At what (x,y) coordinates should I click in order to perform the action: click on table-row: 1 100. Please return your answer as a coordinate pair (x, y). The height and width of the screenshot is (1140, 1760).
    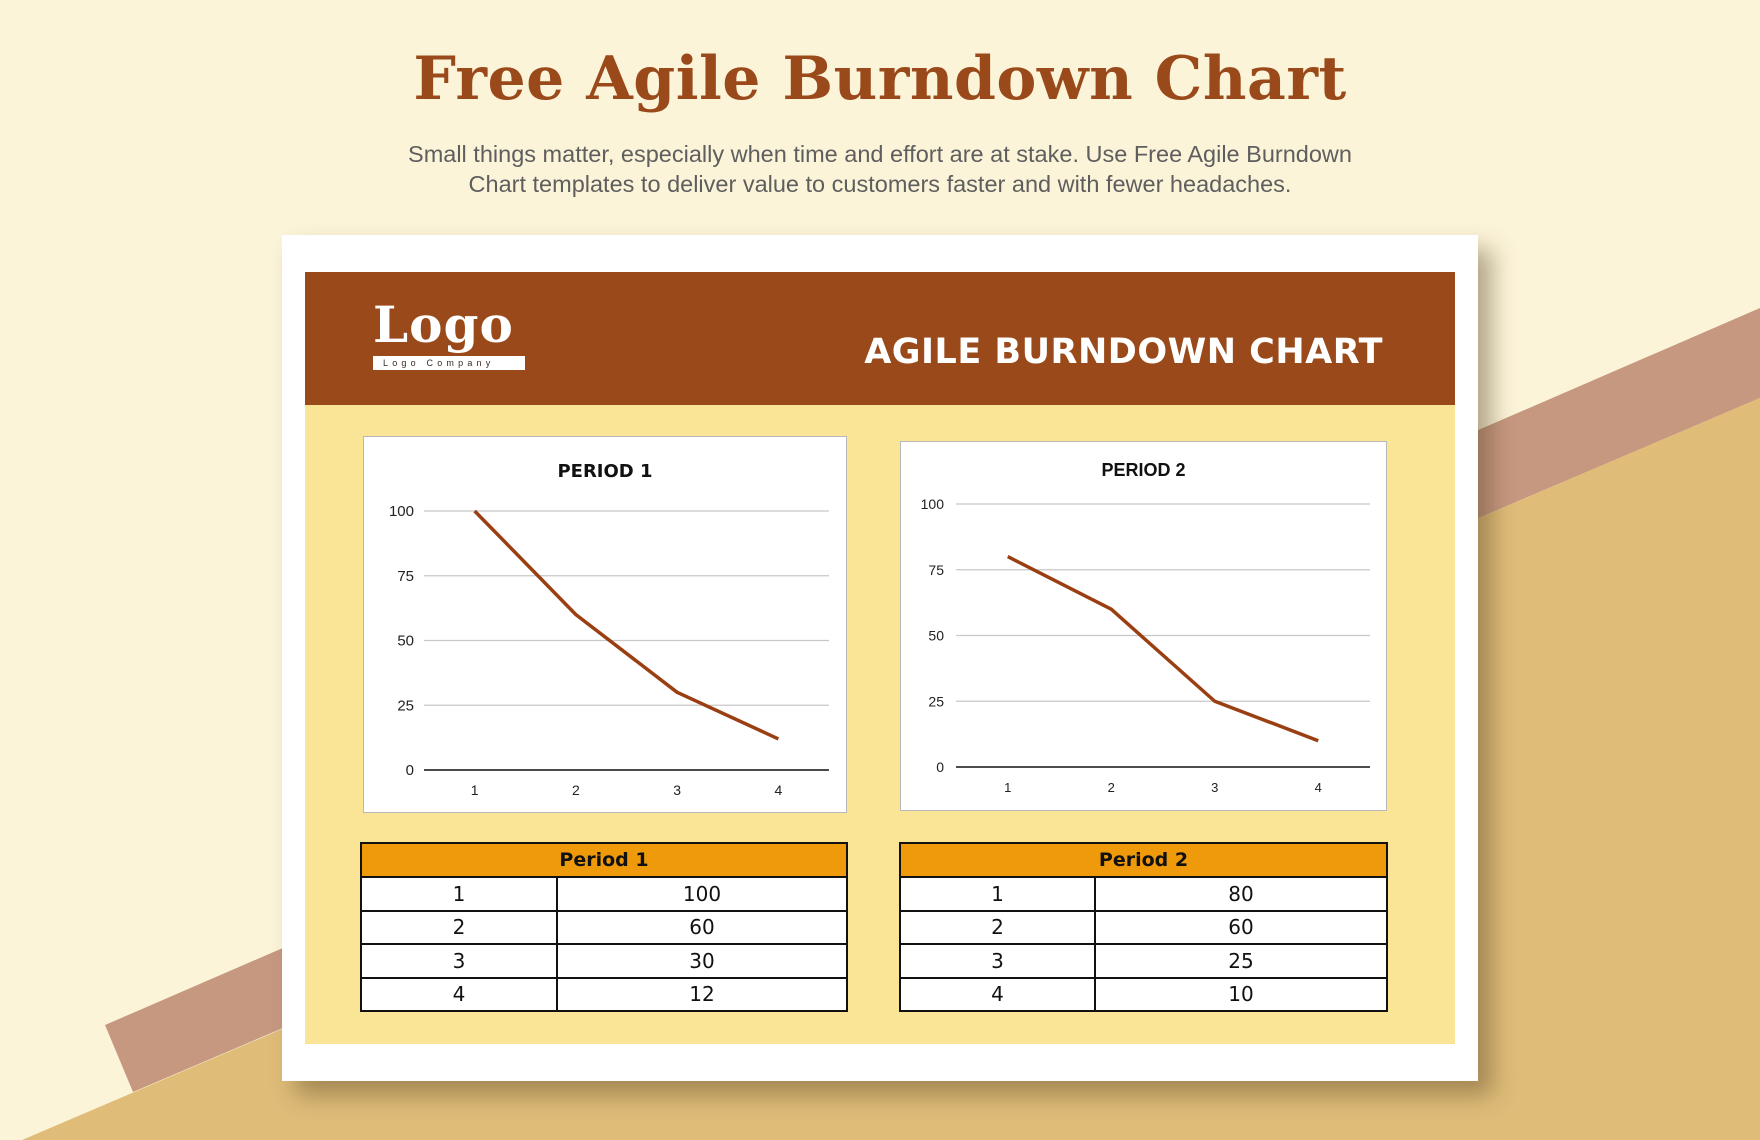
    Looking at the image, I should click on (604, 894).